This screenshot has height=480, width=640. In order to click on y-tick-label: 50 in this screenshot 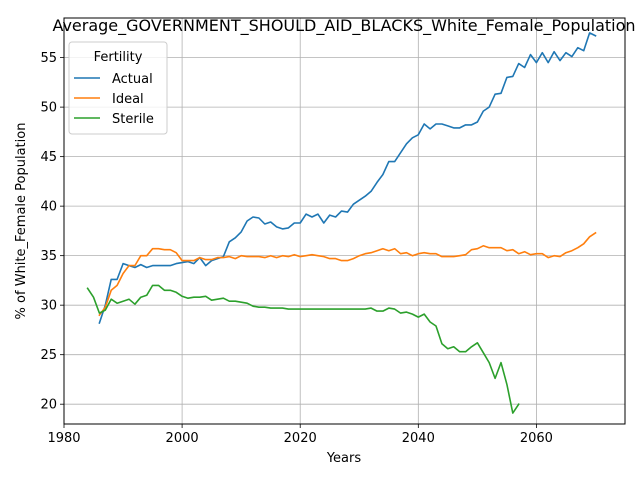, I will do `click(48, 108)`.